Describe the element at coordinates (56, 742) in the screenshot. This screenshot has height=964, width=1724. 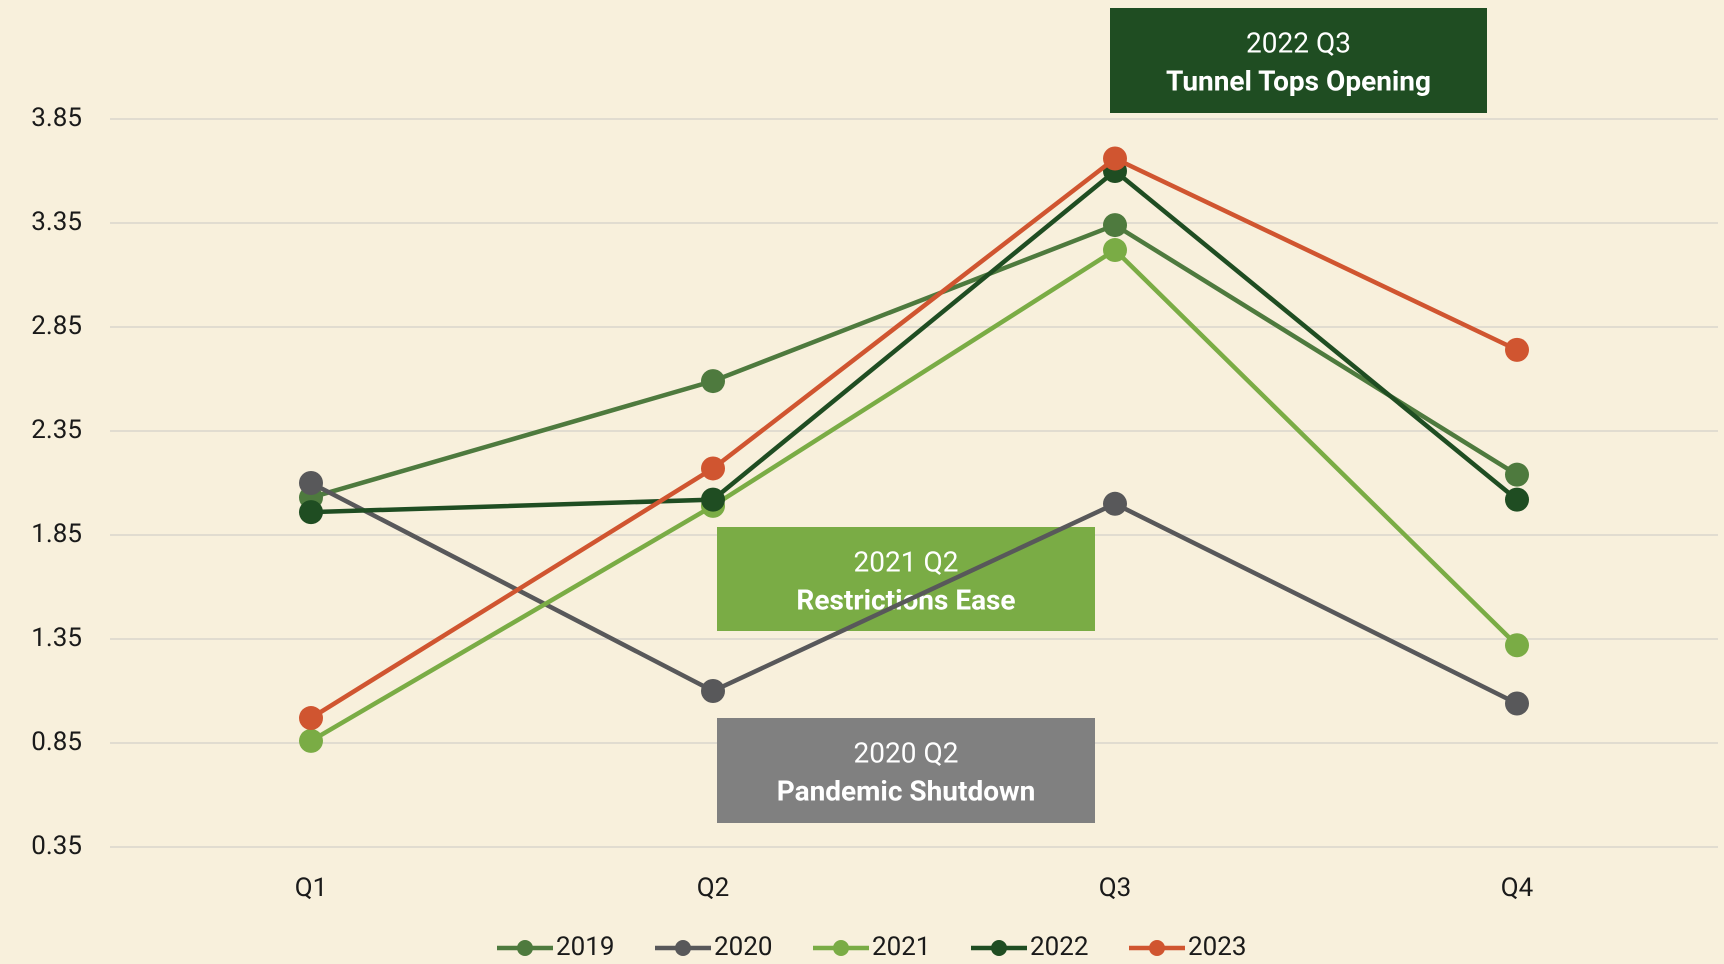
I see `y-tick-label: 0.85` at that location.